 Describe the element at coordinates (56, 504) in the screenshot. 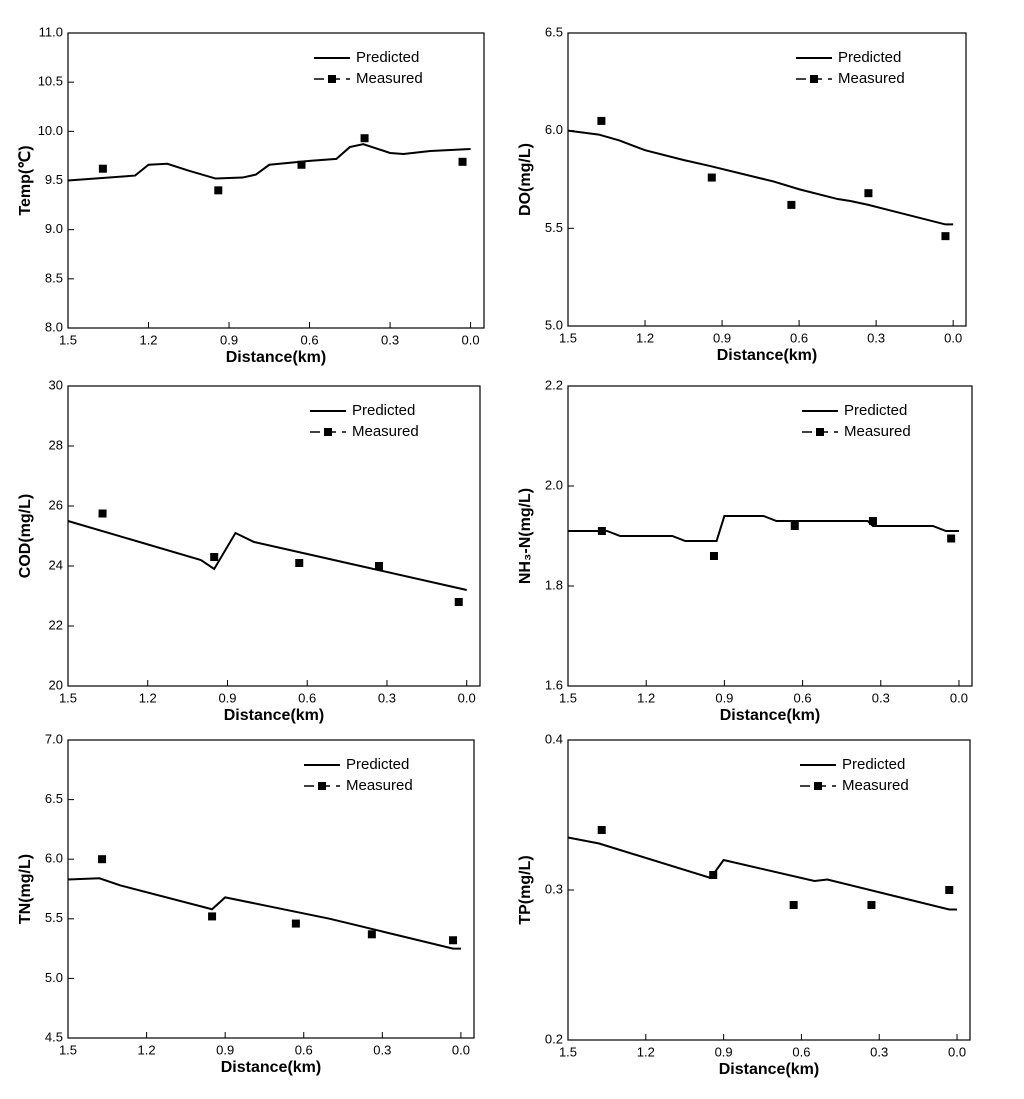

I see `y-tick-label: 26` at that location.